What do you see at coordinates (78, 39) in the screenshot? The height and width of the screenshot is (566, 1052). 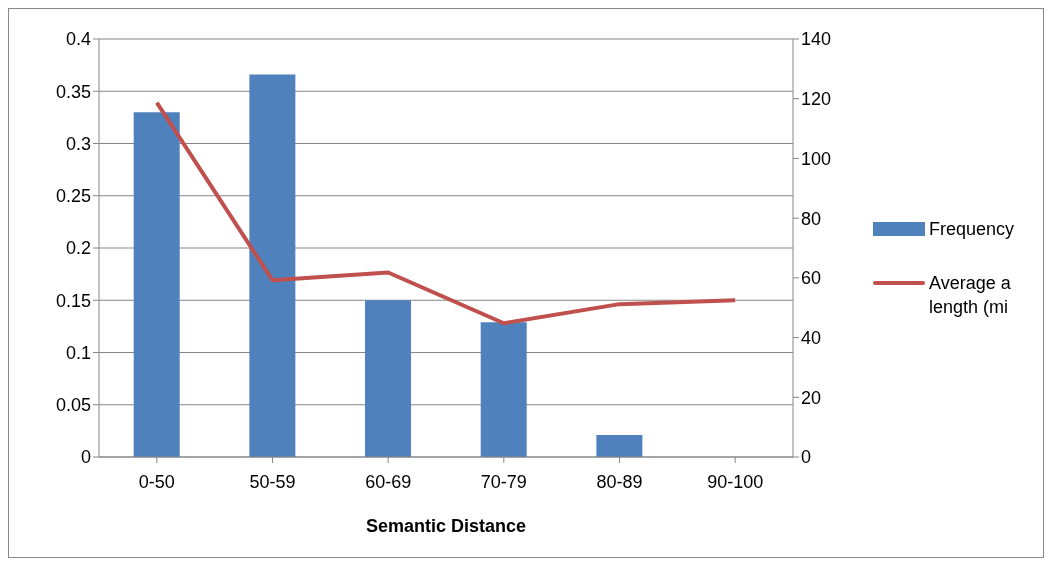 I see `y-tick-label: 0.4` at bounding box center [78, 39].